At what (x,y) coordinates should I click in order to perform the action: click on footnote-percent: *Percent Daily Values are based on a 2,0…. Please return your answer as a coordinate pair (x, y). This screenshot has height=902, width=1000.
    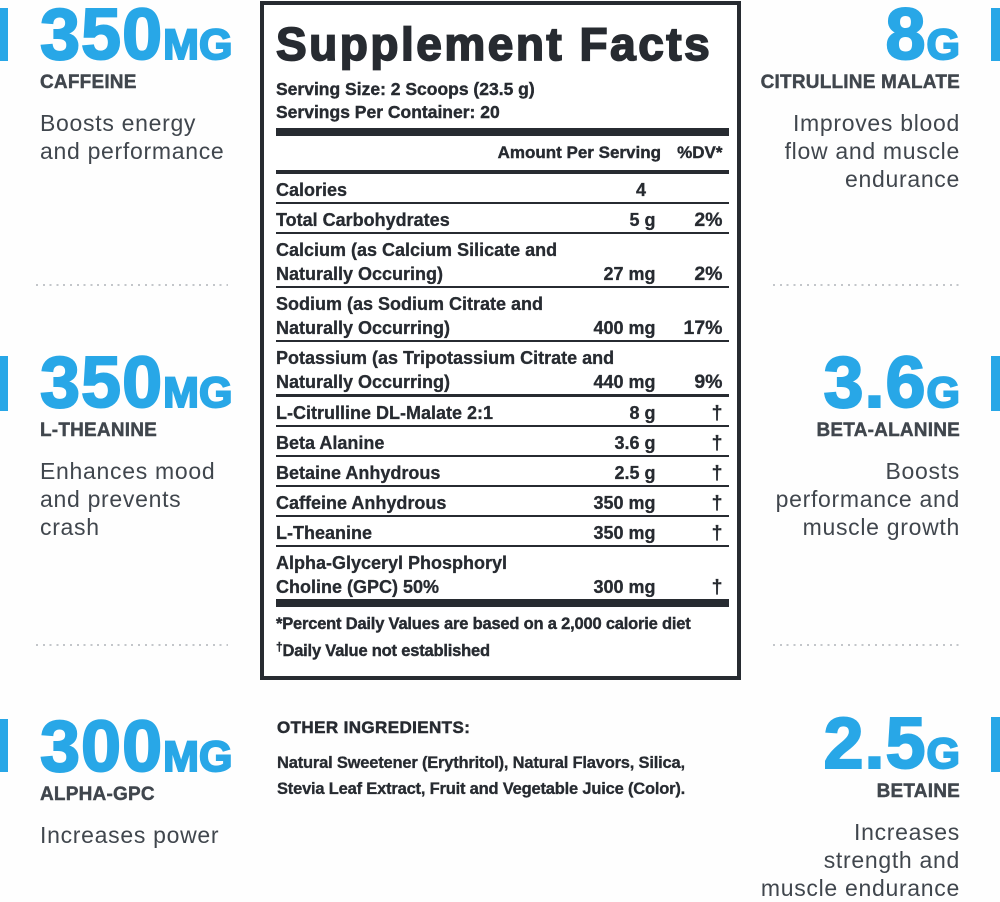
    Looking at the image, I should click on (483, 624).